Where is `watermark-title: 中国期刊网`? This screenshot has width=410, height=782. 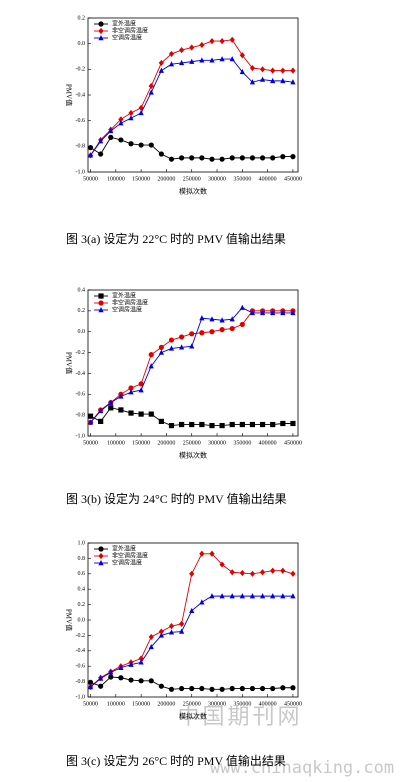 watermark-title: 中国期刊网 is located at coordinates (239, 717).